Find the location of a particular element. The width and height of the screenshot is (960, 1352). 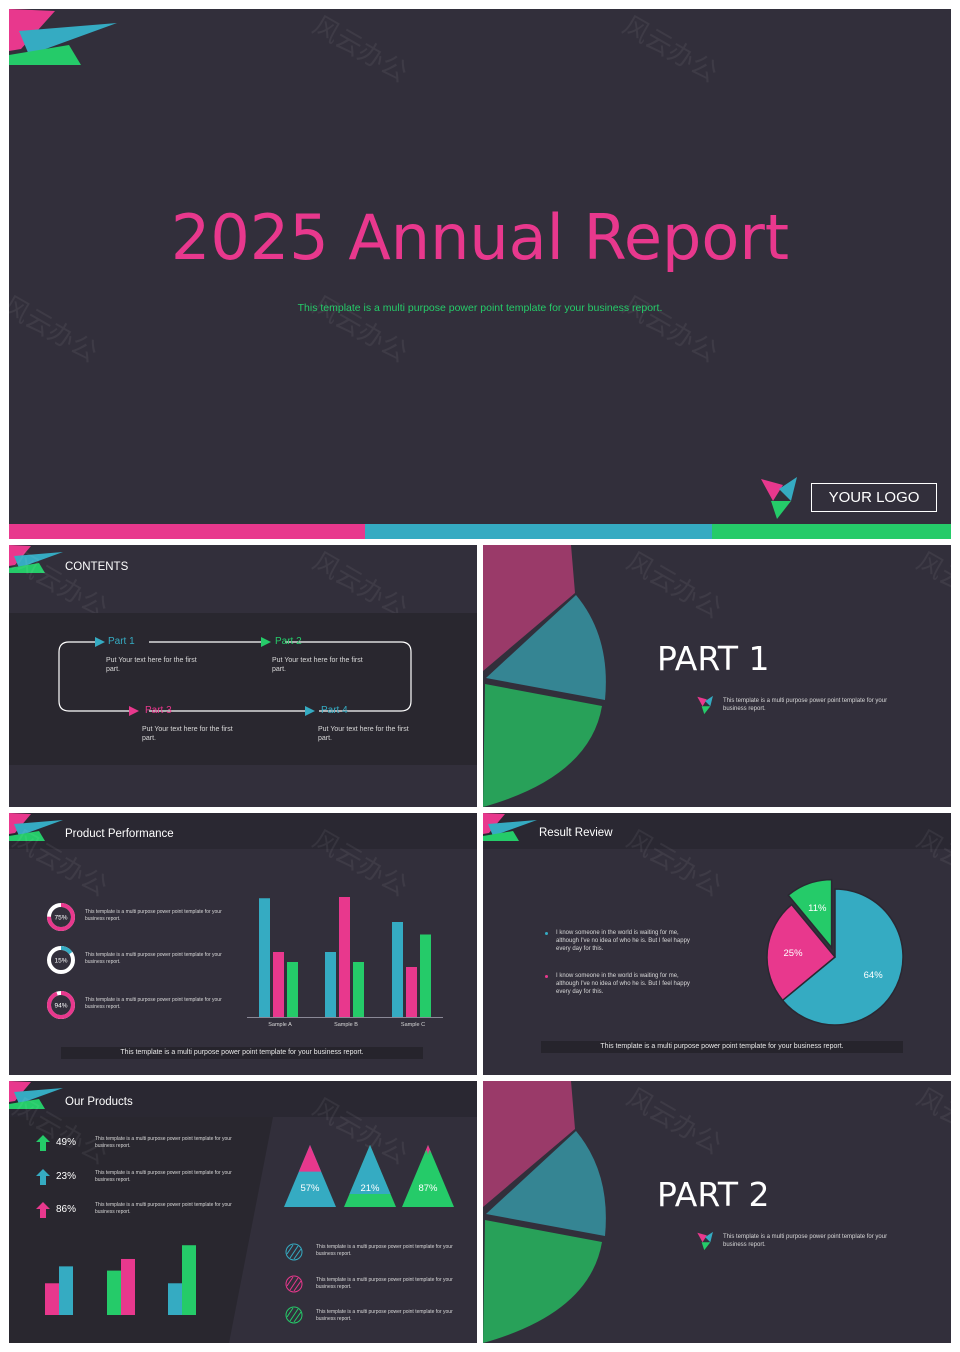

progress-ring: 75% is located at coordinates (61, 917).